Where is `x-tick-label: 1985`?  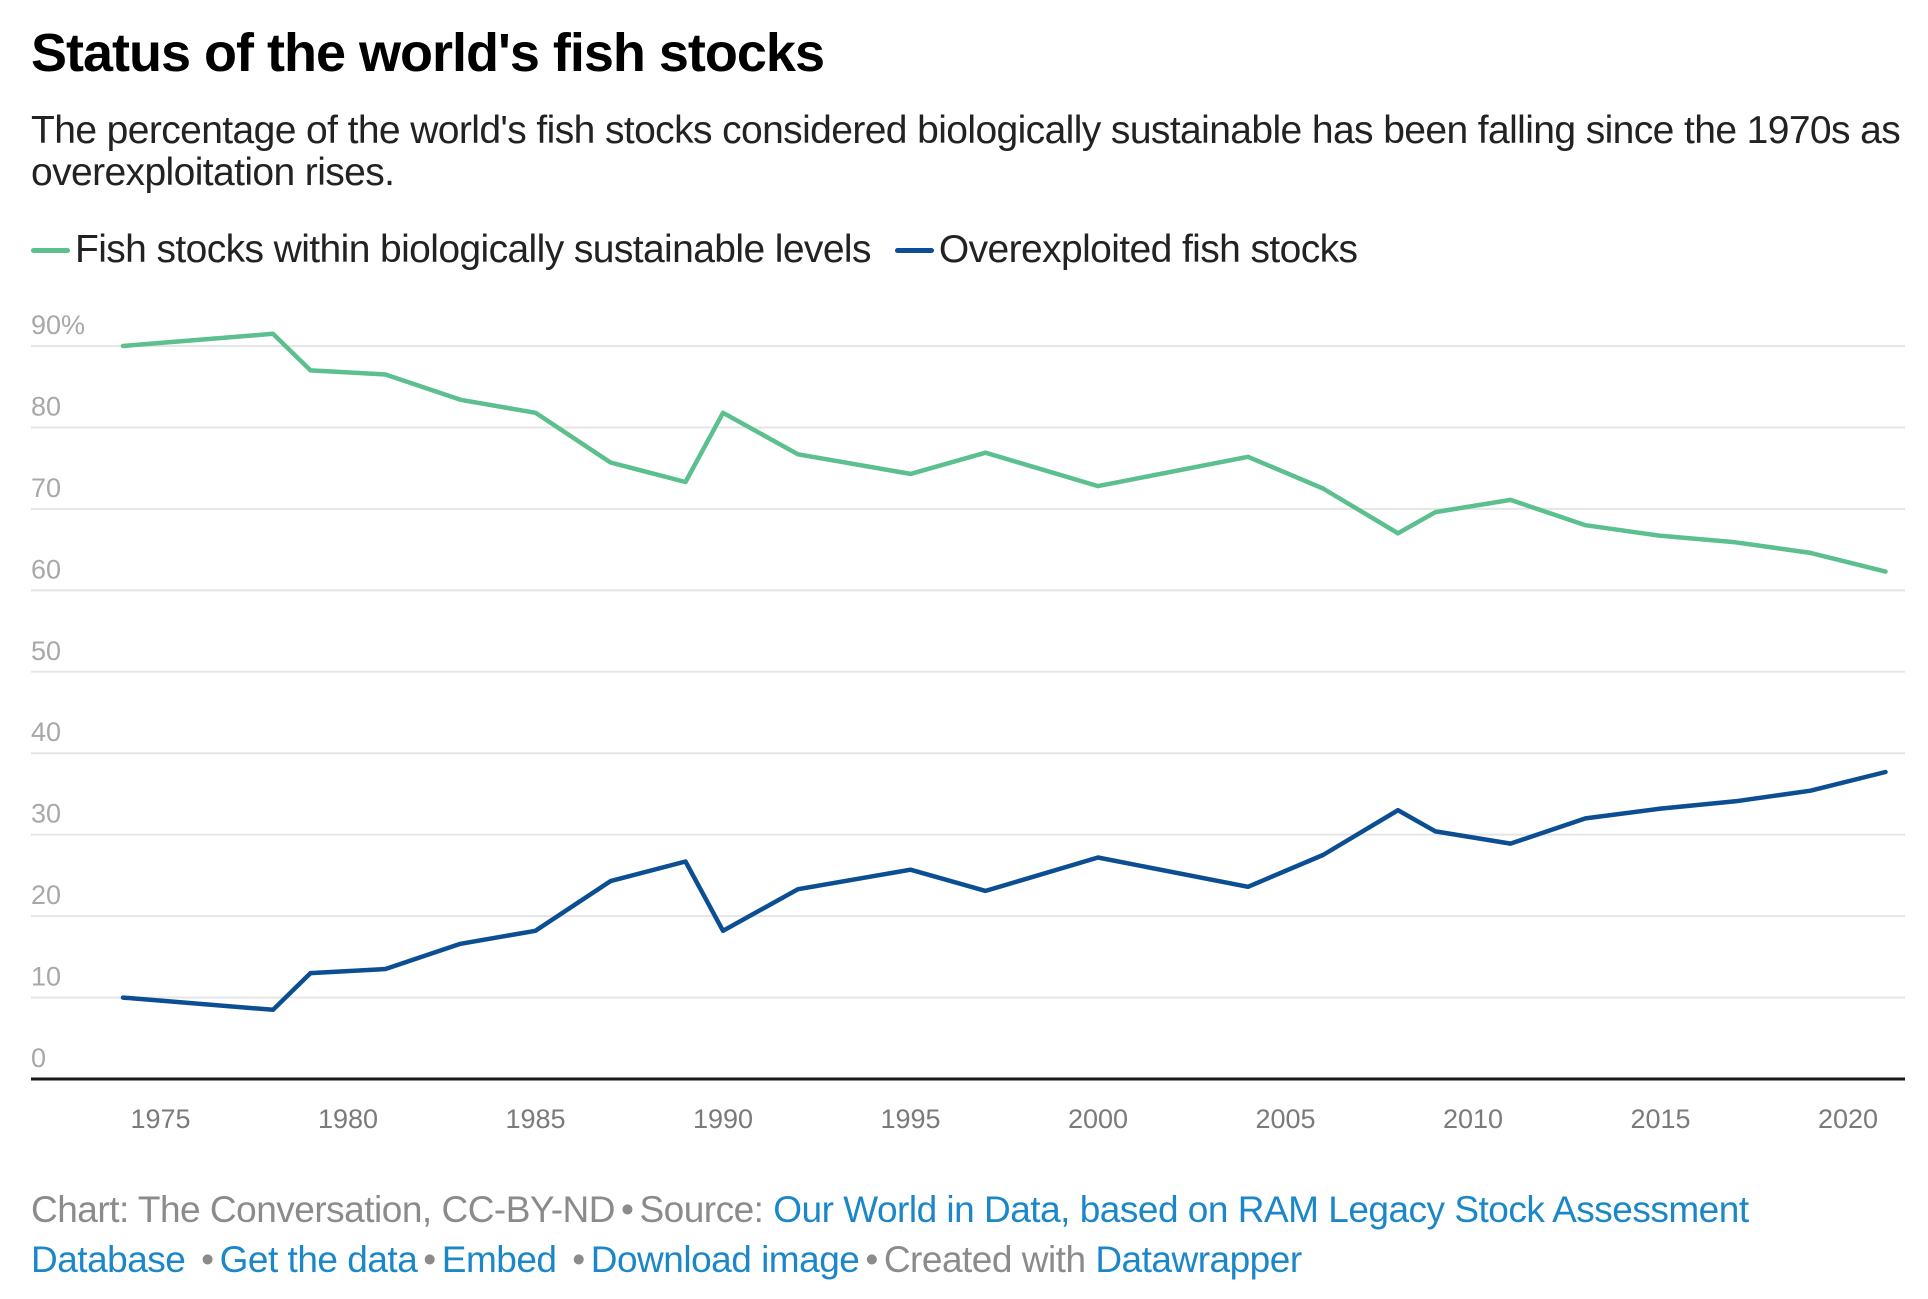
x-tick-label: 1985 is located at coordinates (535, 1119).